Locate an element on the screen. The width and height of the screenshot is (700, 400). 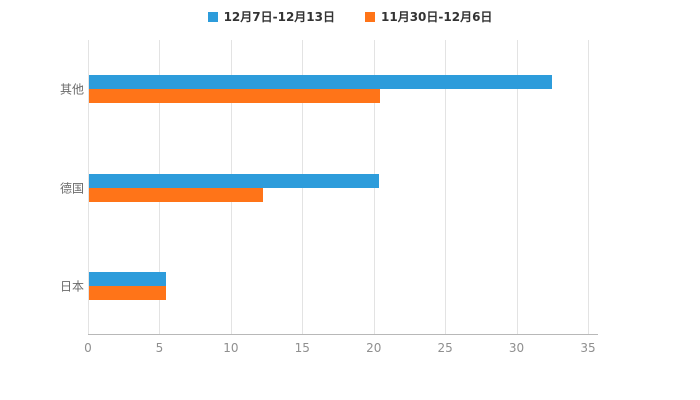
bar-series0-category1 is located at coordinates (234, 180).